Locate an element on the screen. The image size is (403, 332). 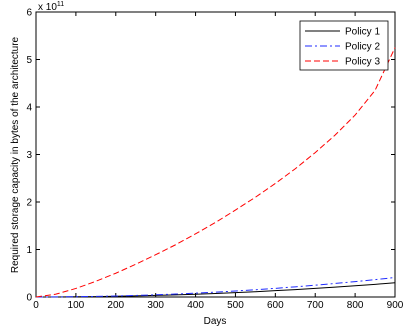
y-multiplier-label: x 1011 is located at coordinates (51, 7).